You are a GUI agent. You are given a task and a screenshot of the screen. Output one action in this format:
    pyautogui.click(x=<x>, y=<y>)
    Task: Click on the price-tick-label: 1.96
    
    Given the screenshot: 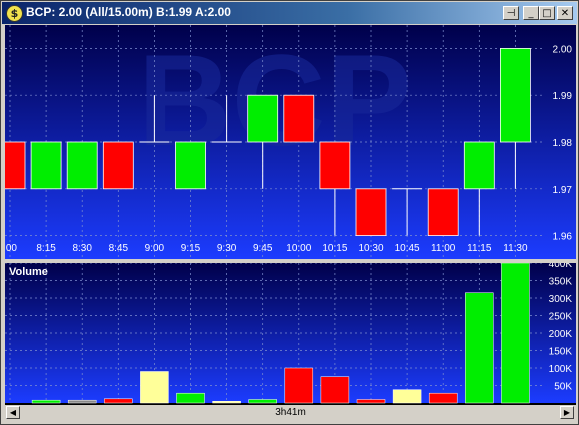 What is the action you would take?
    pyautogui.click(x=563, y=237)
    